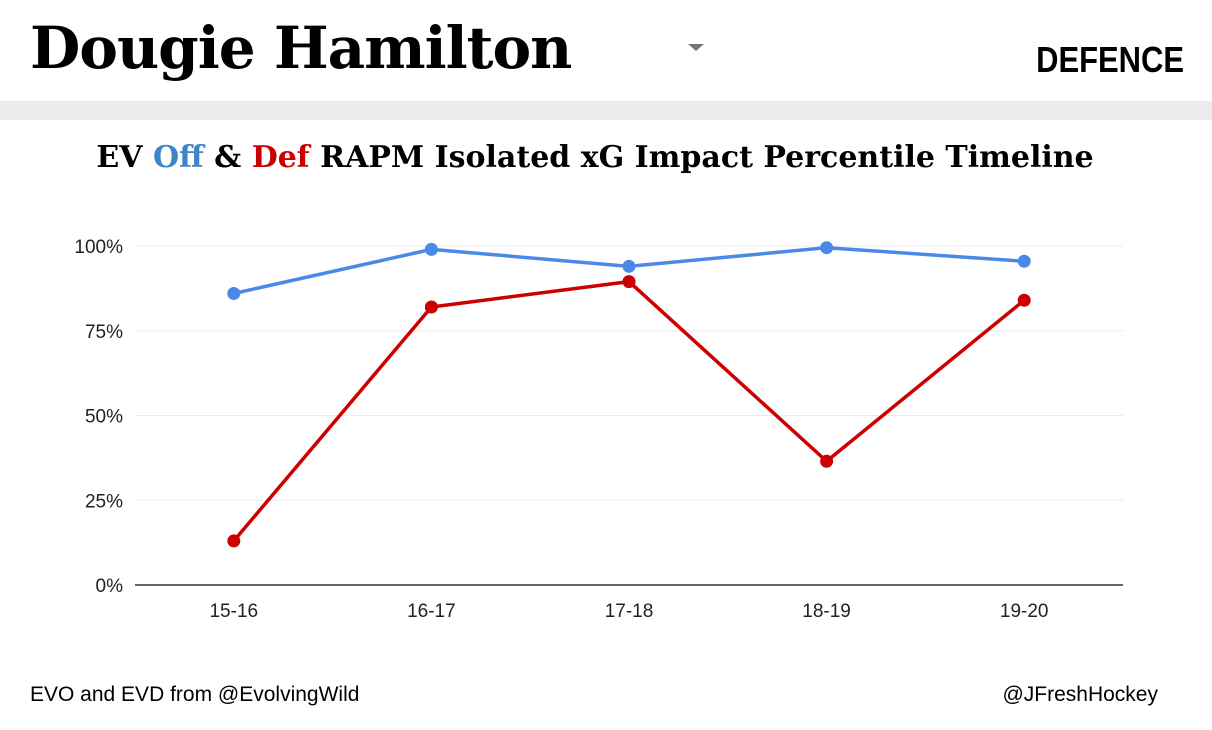  What do you see at coordinates (1024, 611) in the screenshot?
I see `x-tick-label: 19-20` at bounding box center [1024, 611].